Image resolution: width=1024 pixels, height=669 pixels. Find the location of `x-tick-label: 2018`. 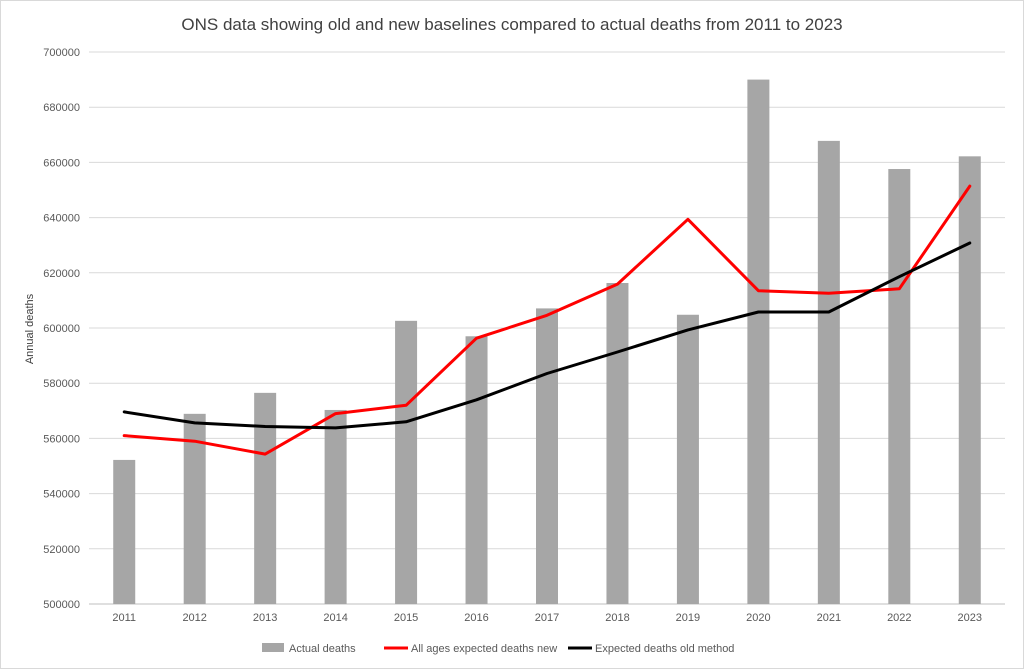

x-tick-label: 2018 is located at coordinates (617, 618).